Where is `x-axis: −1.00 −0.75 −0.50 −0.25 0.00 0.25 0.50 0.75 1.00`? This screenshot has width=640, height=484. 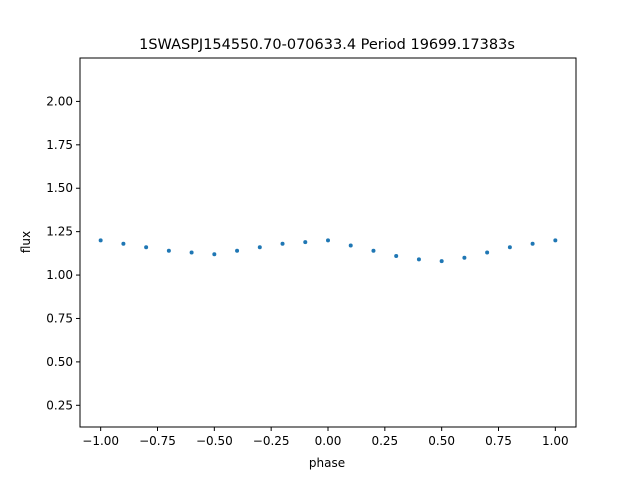 x-axis: −1.00 −0.75 −0.50 −0.25 0.00 0.25 0.50 0.75 1.00 is located at coordinates (325, 437).